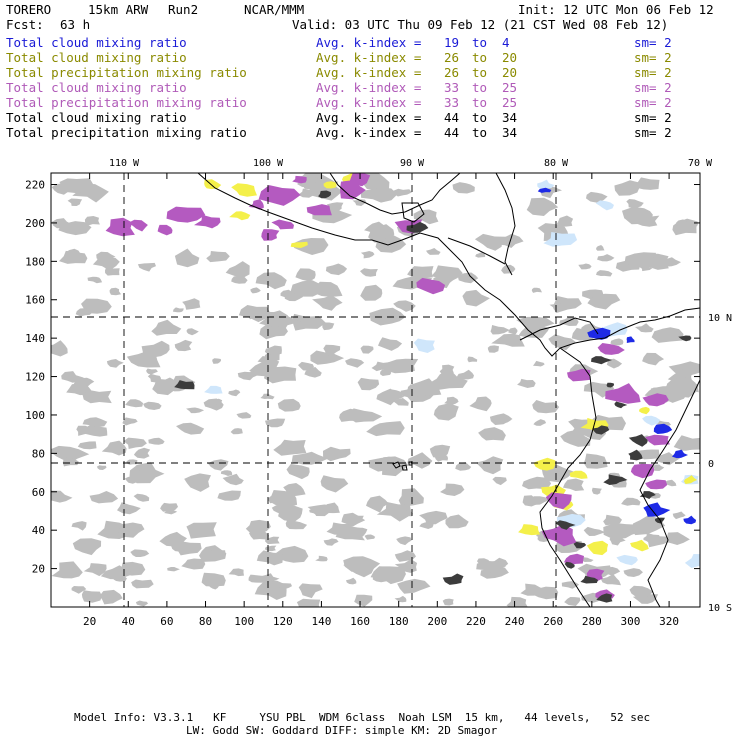 Image resolution: width=740 pixels, height=740 pixels. I want to click on y-tick-label: 160, so click(35, 300).